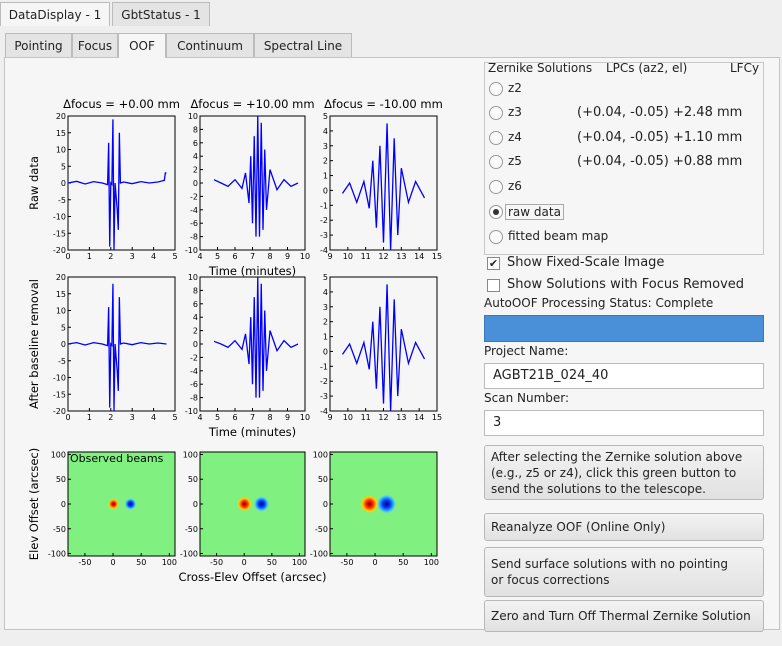  I want to click on project-label: Project Name:, so click(526, 351).